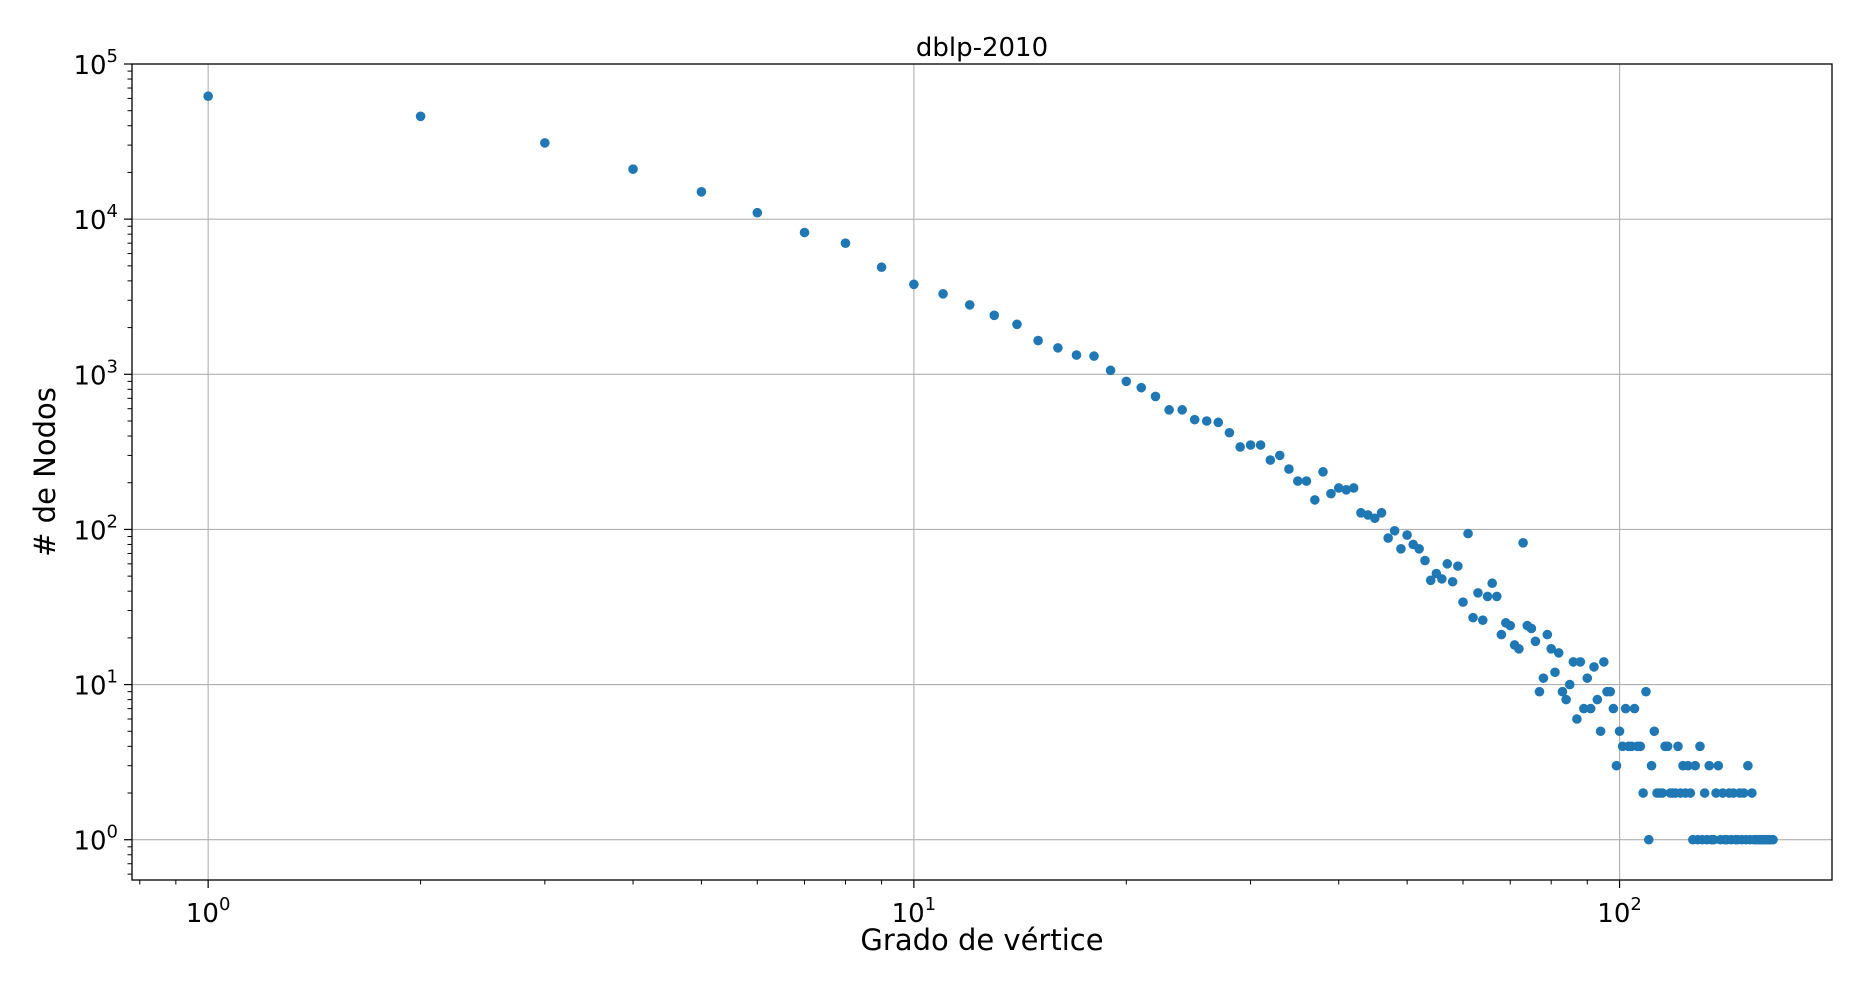 The height and width of the screenshot is (986, 1861). Describe the element at coordinates (95, 63) in the screenshot. I see `y-tick-label: 10⁵` at that location.